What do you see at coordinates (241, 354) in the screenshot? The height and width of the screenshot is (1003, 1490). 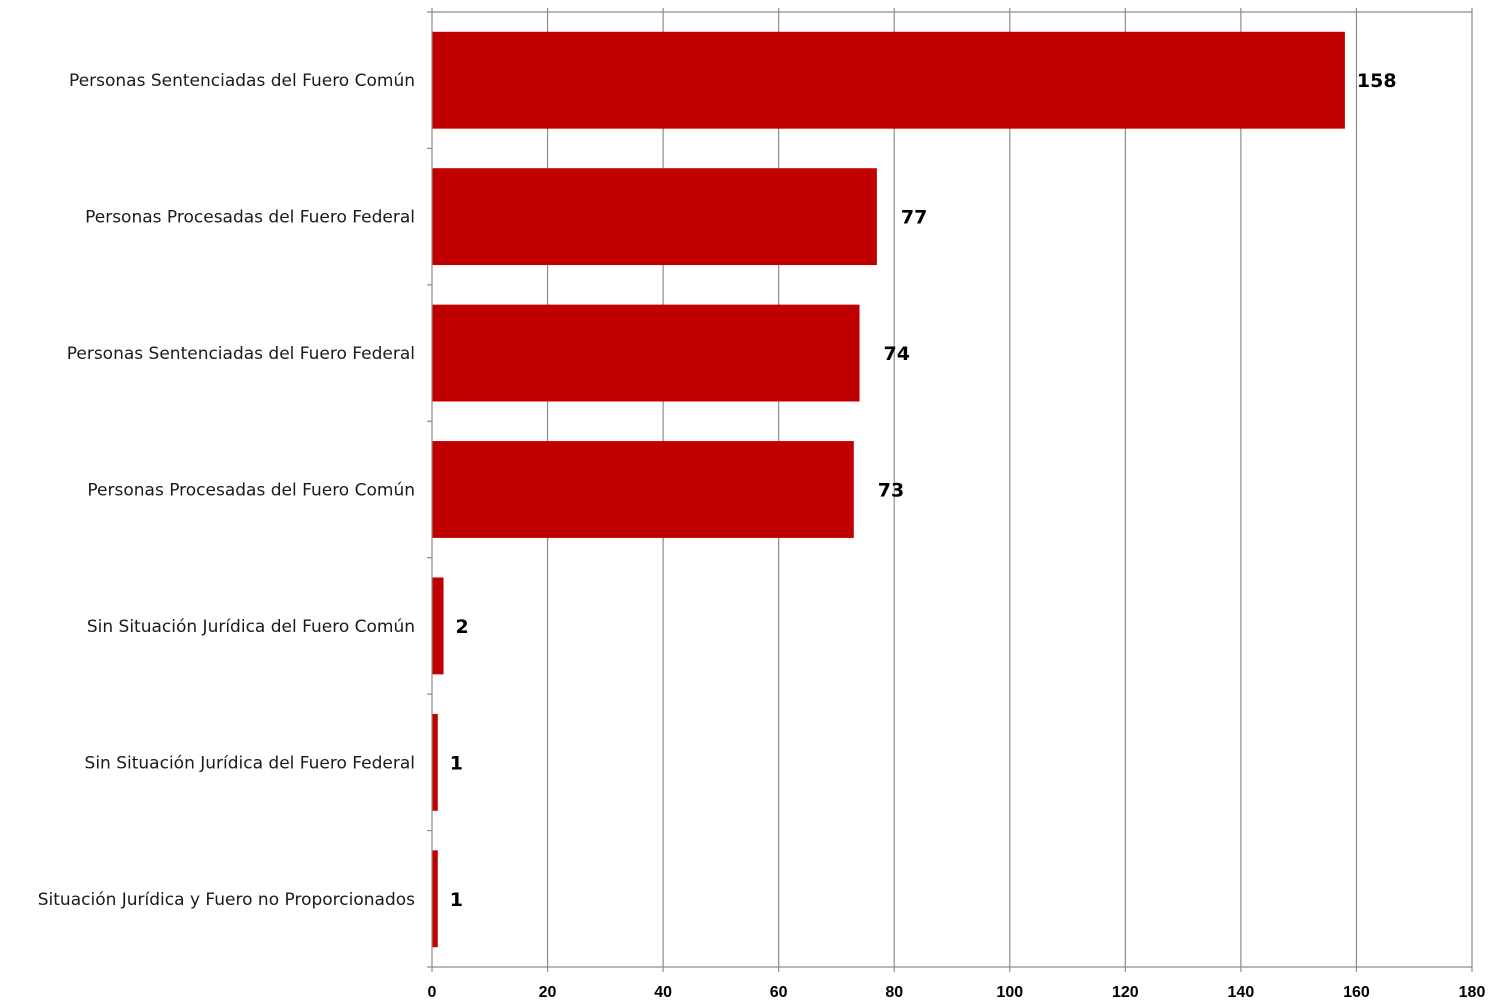 I see `category-label: Personas Sentenciadas del Fuero Federal` at bounding box center [241, 354].